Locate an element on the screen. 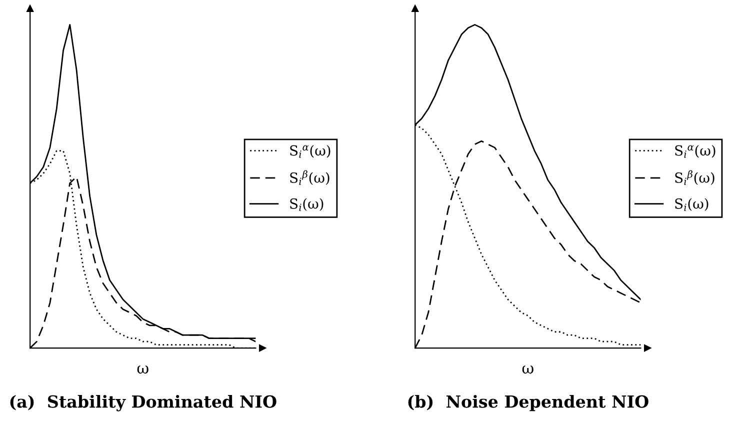  text: (b) Noise Dependent NIO is located at coordinates (528, 403).